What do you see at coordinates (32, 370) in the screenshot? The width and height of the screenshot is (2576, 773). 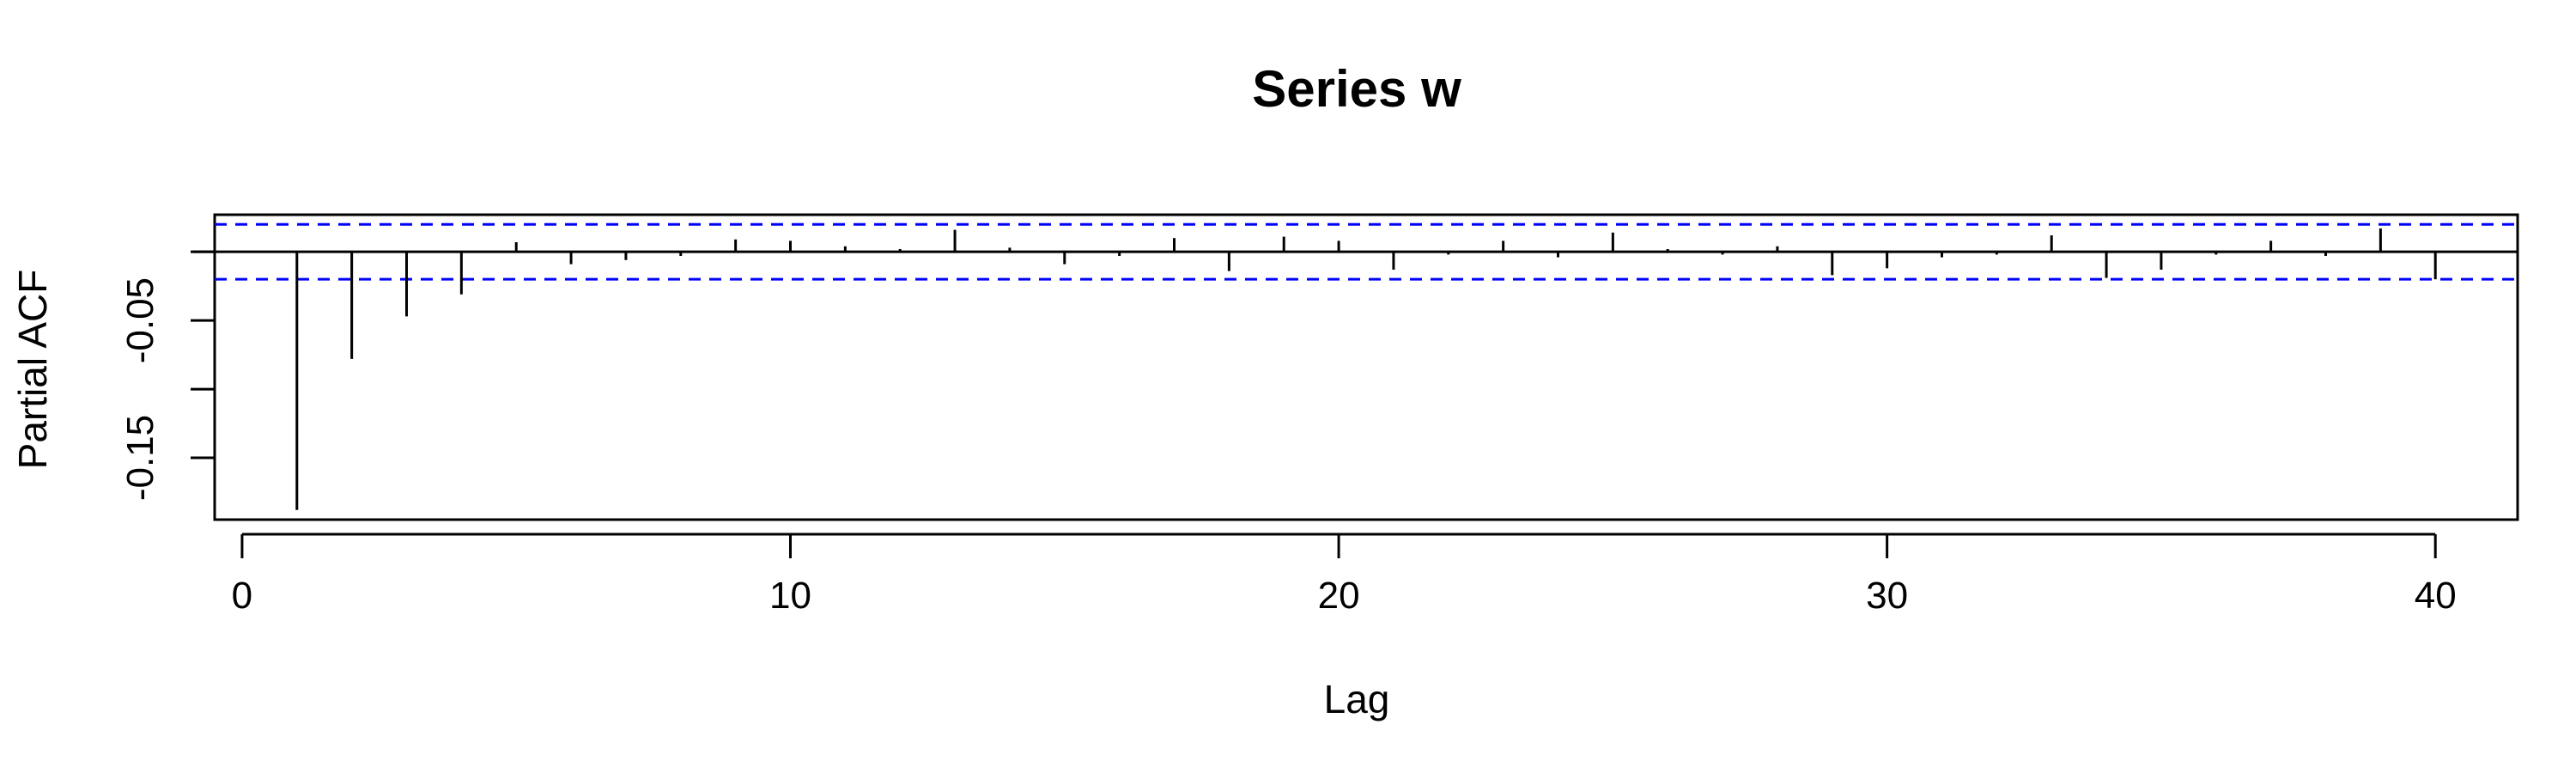 I see `y-axis-label: Partial ACF` at bounding box center [32, 370].